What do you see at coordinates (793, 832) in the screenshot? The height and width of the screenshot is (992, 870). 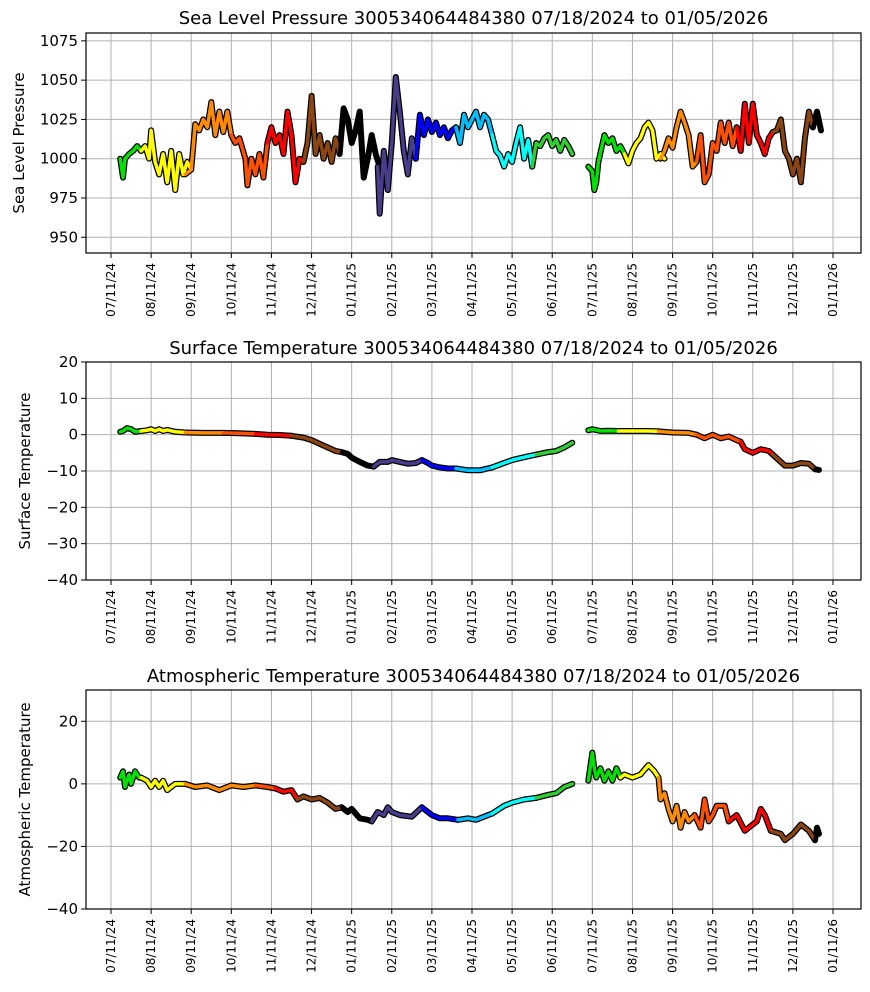 I see `series-line-dec-2025` at bounding box center [793, 832].